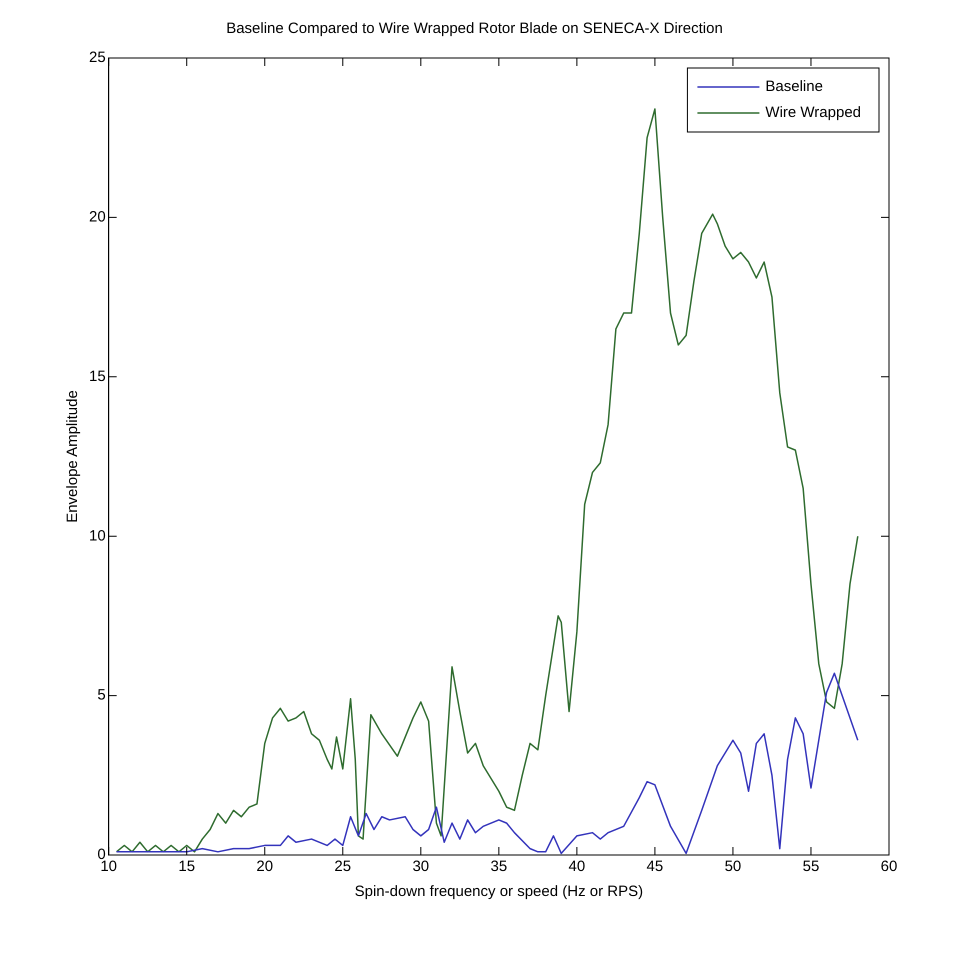 Image resolution: width=969 pixels, height=965 pixels. What do you see at coordinates (577, 867) in the screenshot?
I see `x-tick-label: 40` at bounding box center [577, 867].